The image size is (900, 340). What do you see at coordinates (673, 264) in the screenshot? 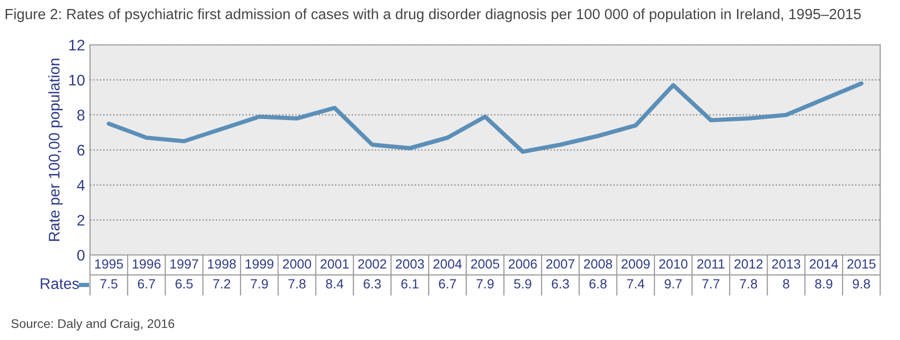
I see `x-tick-label: 2010` at bounding box center [673, 264].